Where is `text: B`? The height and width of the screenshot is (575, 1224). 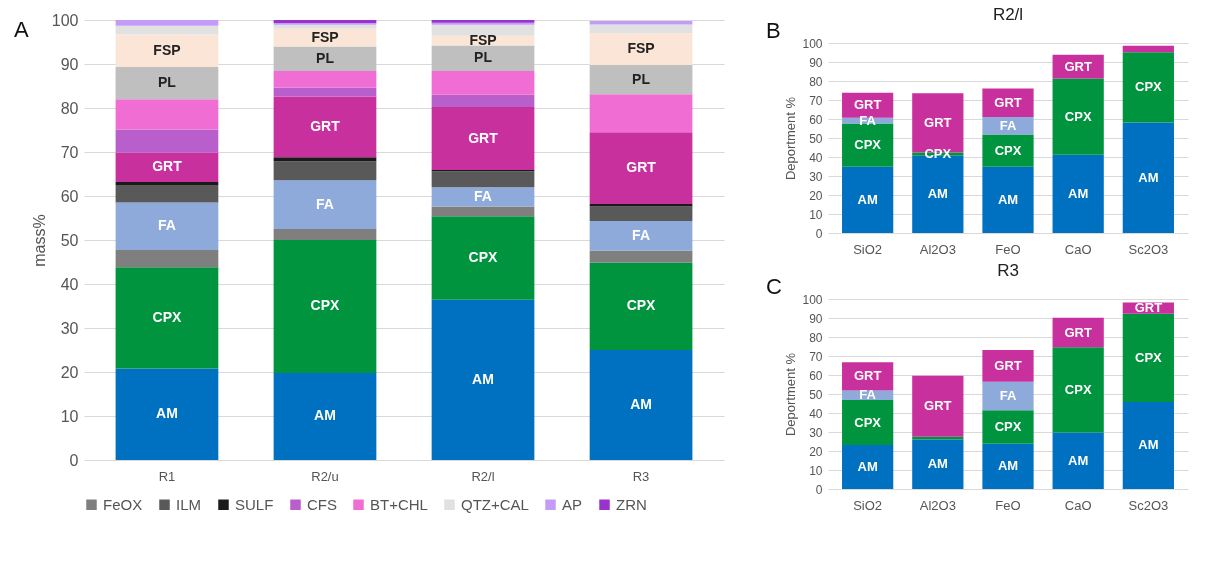
text: B is located at coordinates (773, 30).